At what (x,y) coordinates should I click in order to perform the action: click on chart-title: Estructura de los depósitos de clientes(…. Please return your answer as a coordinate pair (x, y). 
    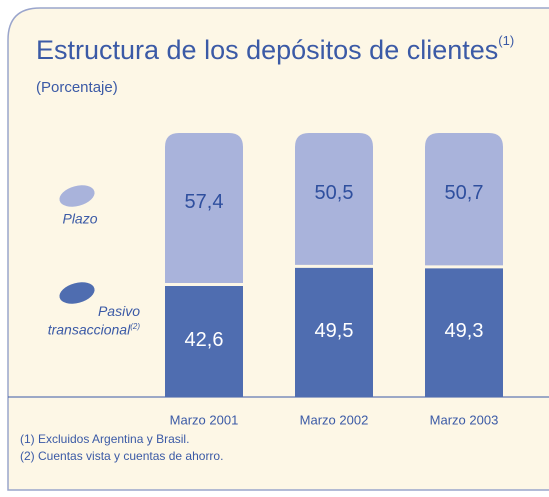
    Looking at the image, I should click on (275, 49).